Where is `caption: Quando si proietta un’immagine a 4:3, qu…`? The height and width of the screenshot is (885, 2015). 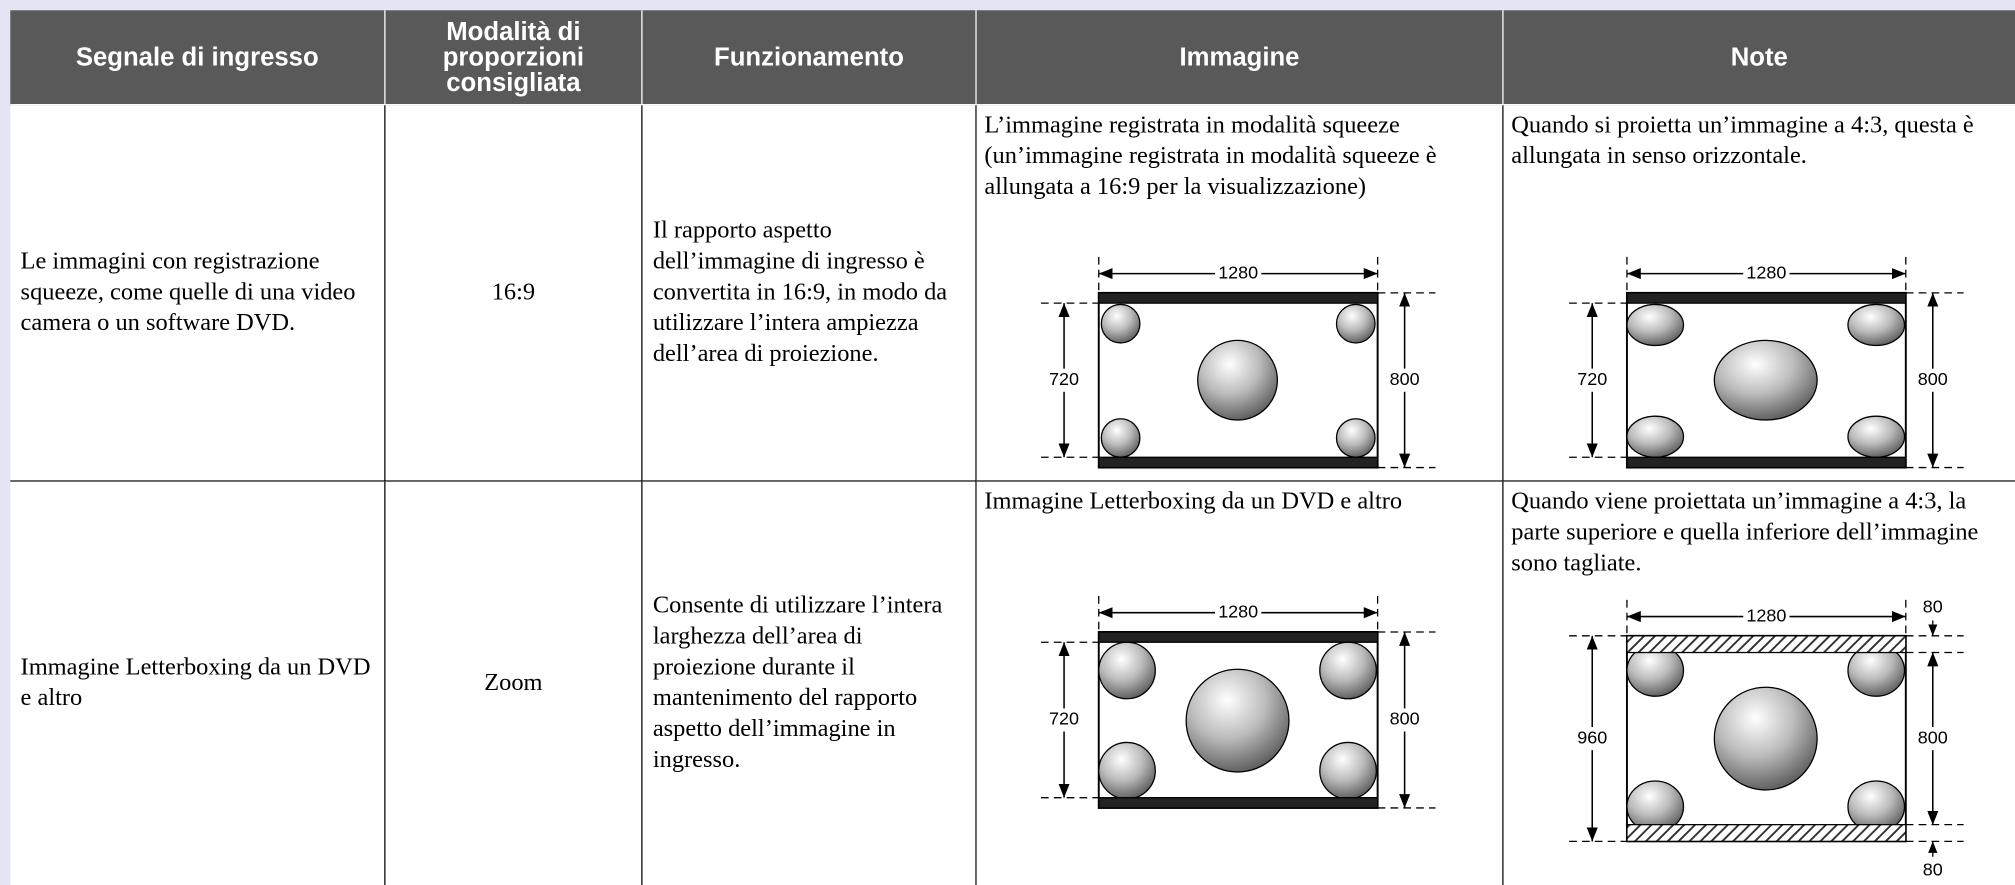
caption: Quando si proietta un’immagine a 4:3, qu… is located at coordinates (1742, 140).